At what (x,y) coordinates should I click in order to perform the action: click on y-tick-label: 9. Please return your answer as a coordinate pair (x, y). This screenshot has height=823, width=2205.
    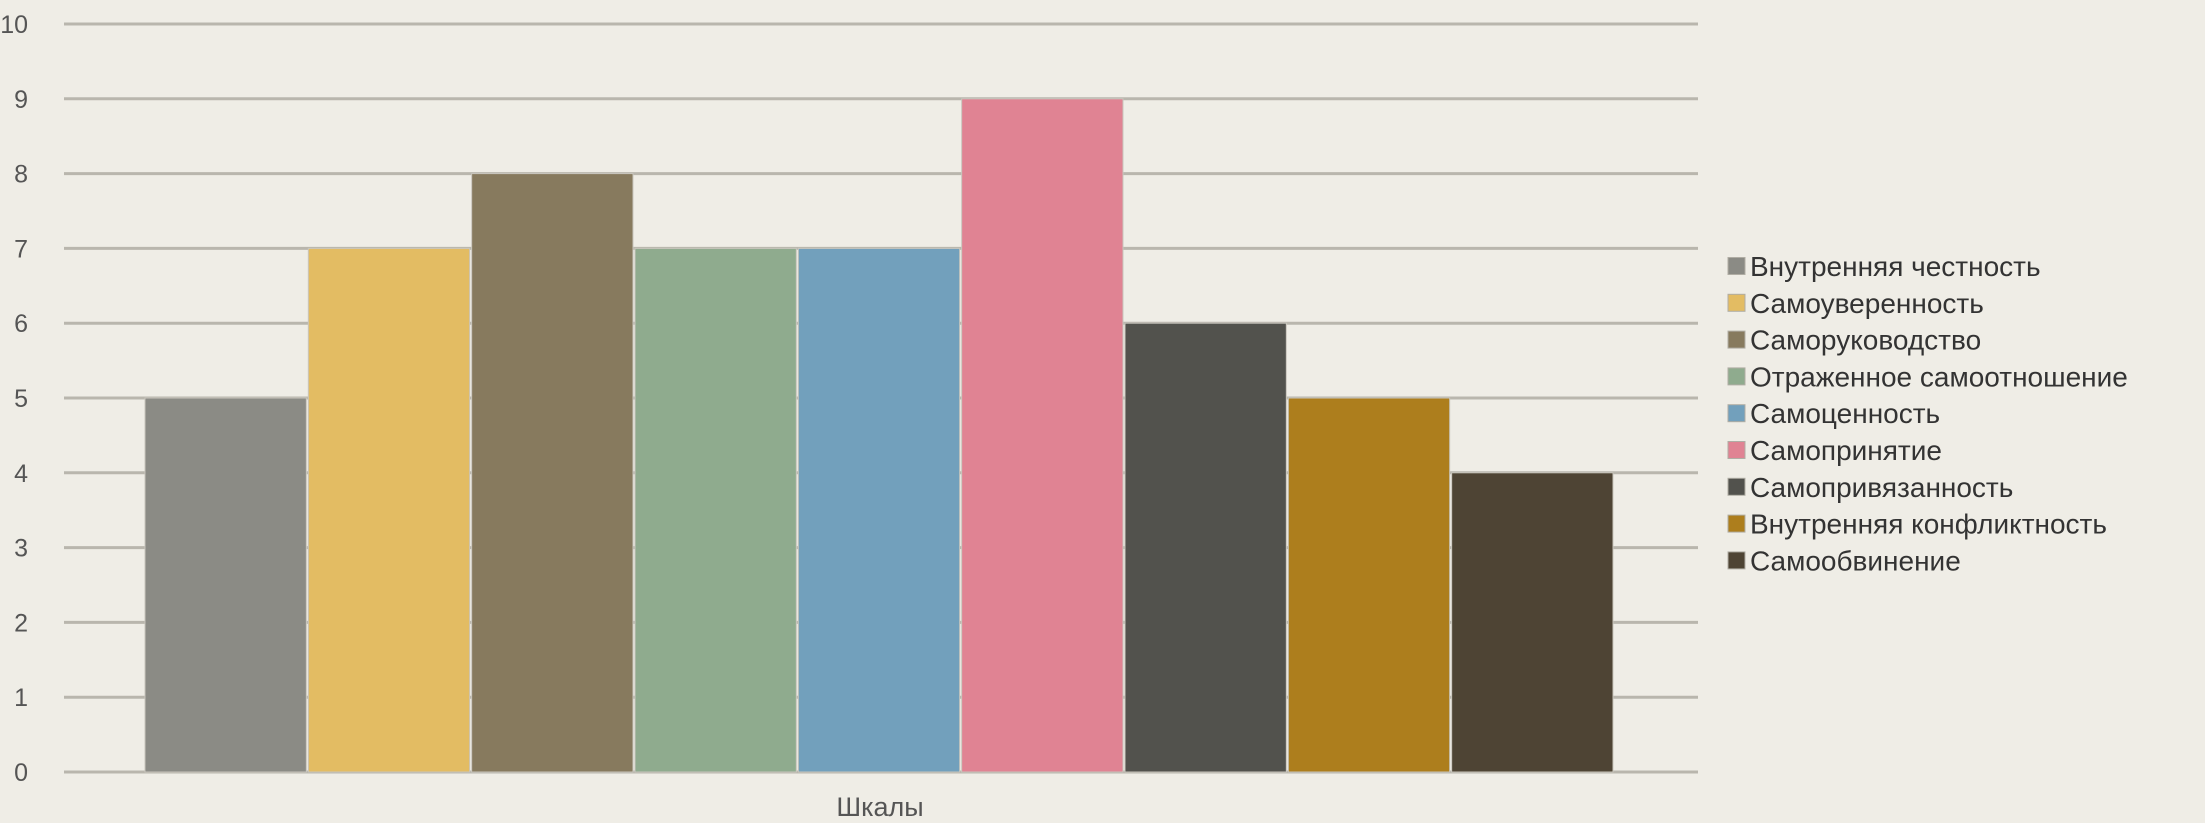
    Looking at the image, I should click on (21, 100).